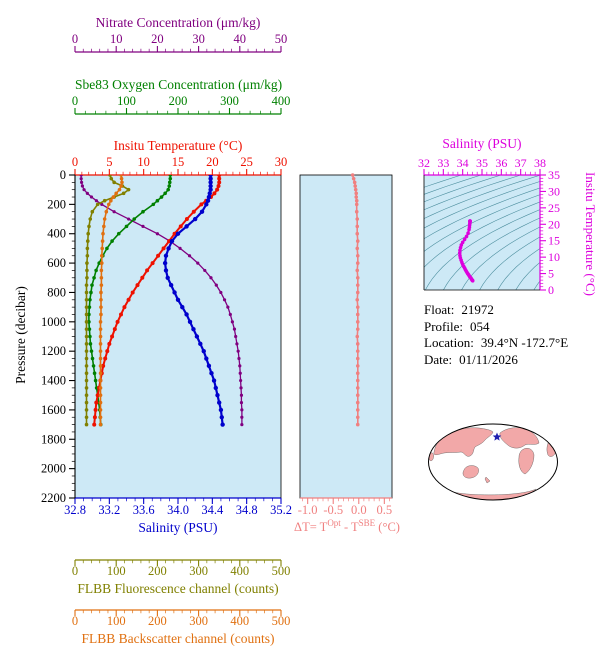 The image size is (609, 663). Describe the element at coordinates (178, 638) in the screenshot. I see `backscatter-axis-title: FLBB Backscatter channel (counts)` at that location.